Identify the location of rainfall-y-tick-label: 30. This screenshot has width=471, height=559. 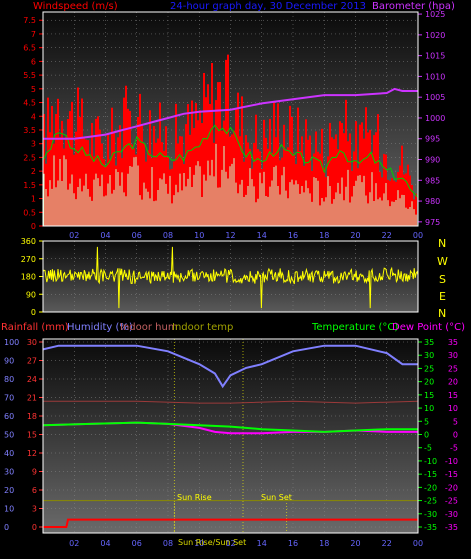
(32, 342).